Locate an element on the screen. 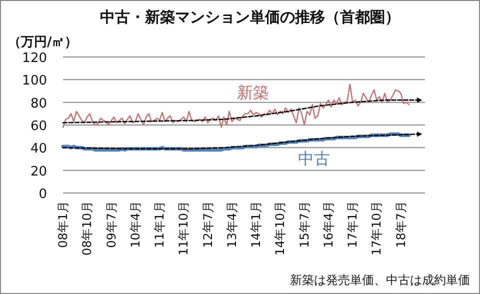 The height and width of the screenshot is (294, 480). x-tick-label: 08年1月 is located at coordinates (63, 224).